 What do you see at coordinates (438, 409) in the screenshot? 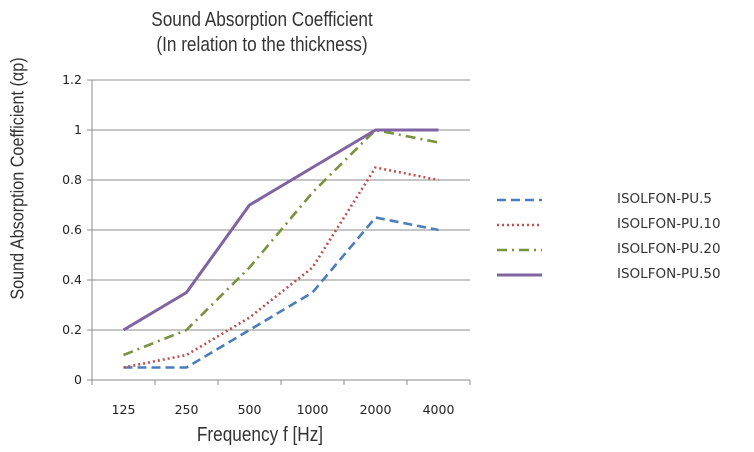
I see `x-tick-label: 4000` at bounding box center [438, 409].